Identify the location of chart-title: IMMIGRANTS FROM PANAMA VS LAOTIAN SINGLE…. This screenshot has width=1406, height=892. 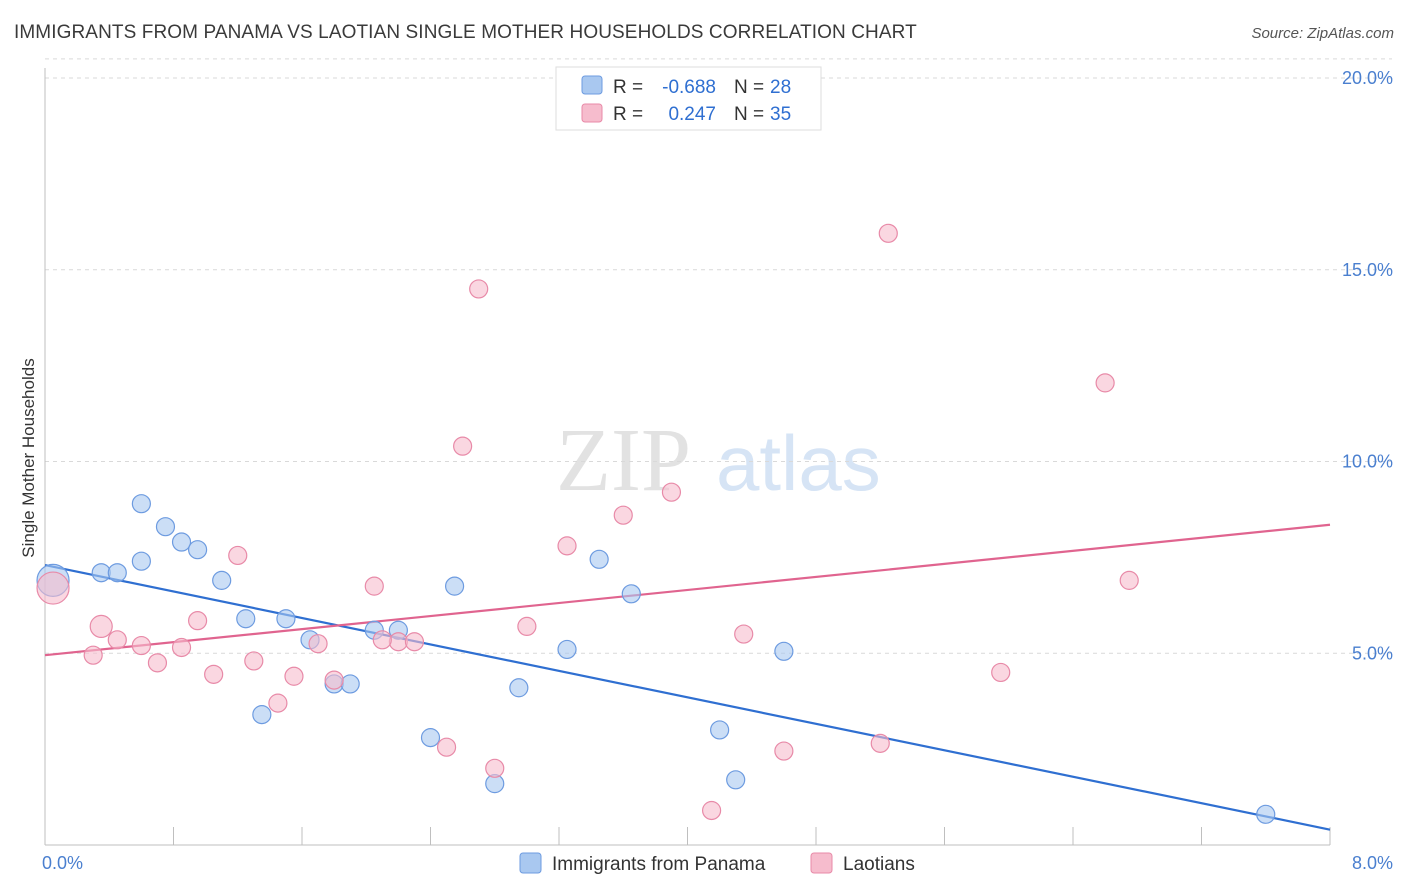
(465, 32).